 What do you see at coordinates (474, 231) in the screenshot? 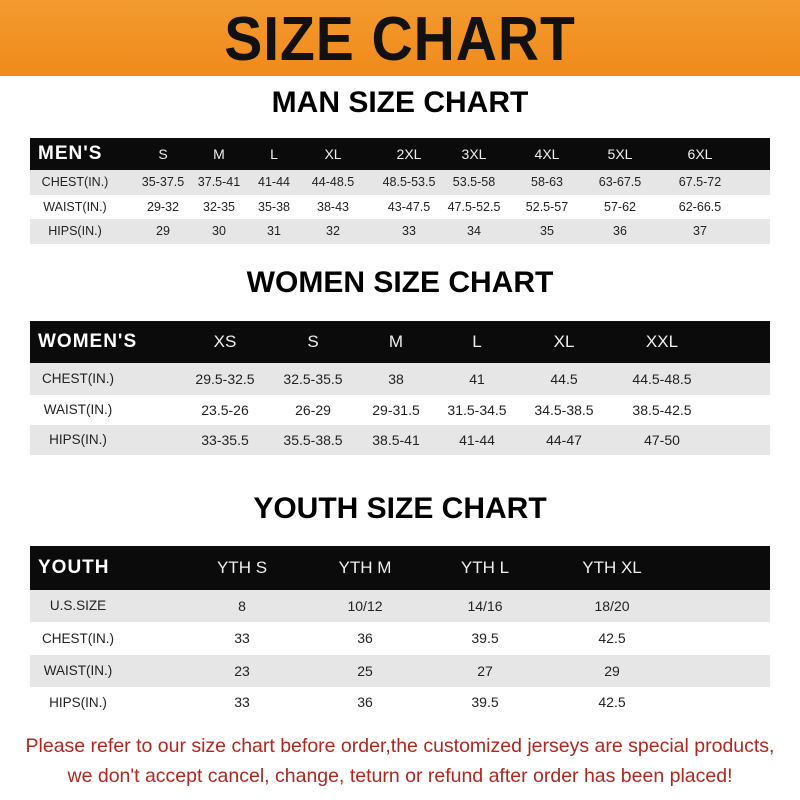
I see `table-cell: 34` at bounding box center [474, 231].